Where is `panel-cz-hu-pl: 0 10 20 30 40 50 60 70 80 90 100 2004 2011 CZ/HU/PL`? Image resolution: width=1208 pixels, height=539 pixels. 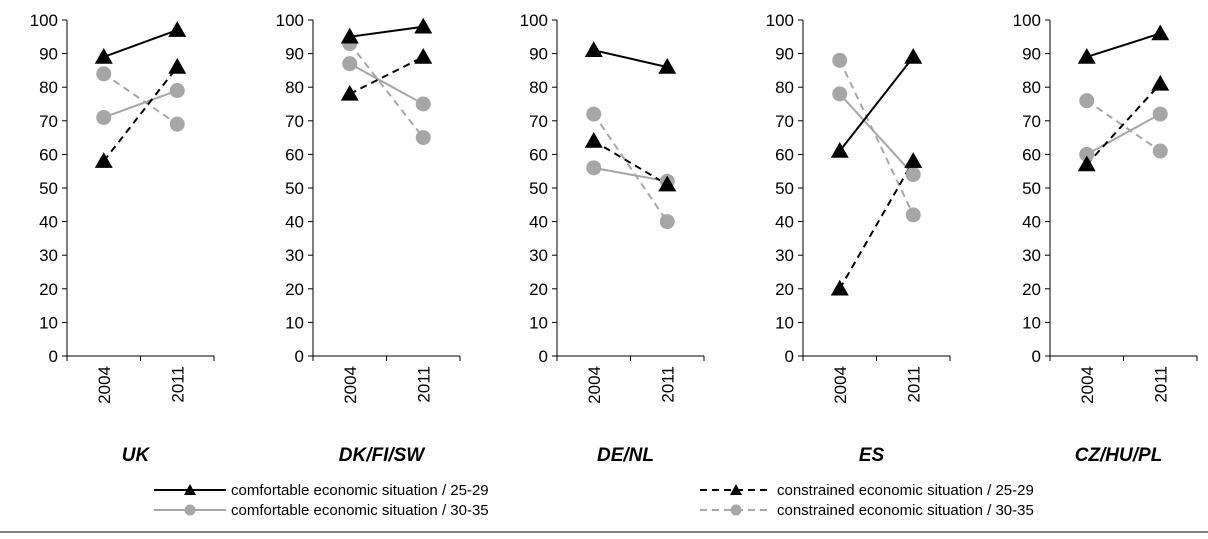 panel-cz-hu-pl: 0 10 20 30 40 50 60 70 80 90 100 2004 2011 CZ/HU/PL is located at coordinates (1105, 238).